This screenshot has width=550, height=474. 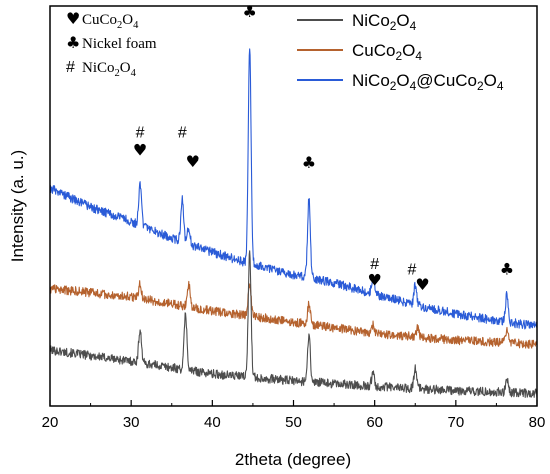 I want to click on key-symbol: ♣, so click(x=73, y=42).